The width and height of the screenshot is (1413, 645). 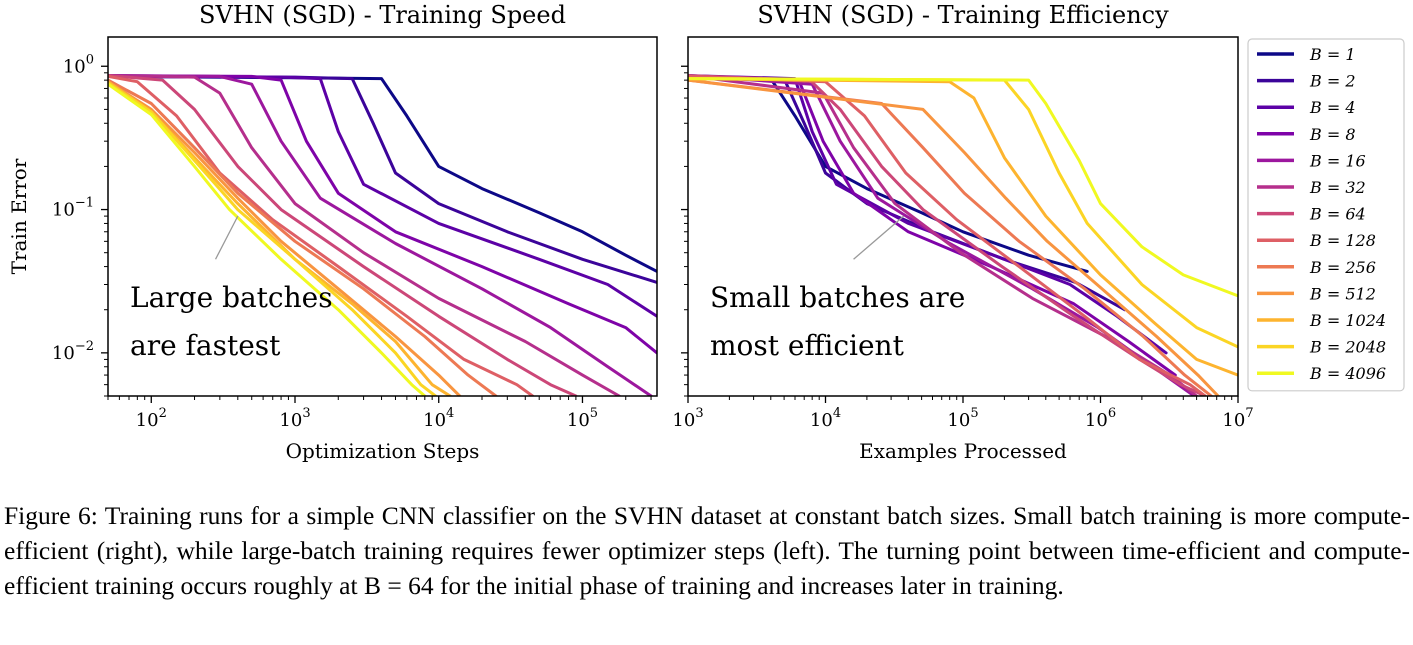 What do you see at coordinates (1347, 347) in the screenshot?
I see `legend-label: B = 2048` at bounding box center [1347, 347].